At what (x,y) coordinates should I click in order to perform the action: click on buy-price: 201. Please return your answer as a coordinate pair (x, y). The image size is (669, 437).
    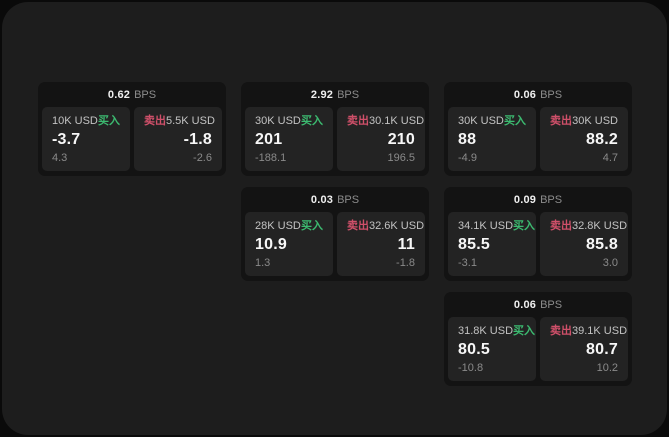
    Looking at the image, I should click on (269, 139).